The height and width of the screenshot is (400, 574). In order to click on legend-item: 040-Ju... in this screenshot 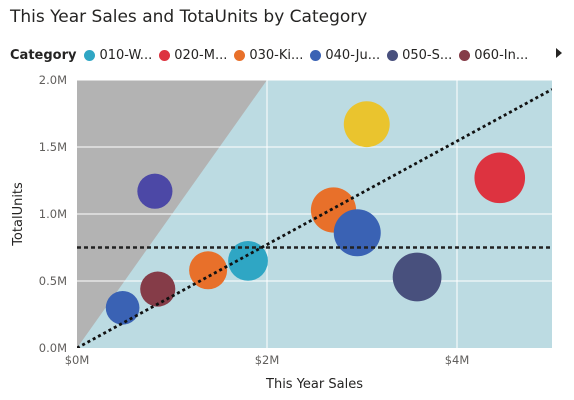, I will do `click(345, 55)`.